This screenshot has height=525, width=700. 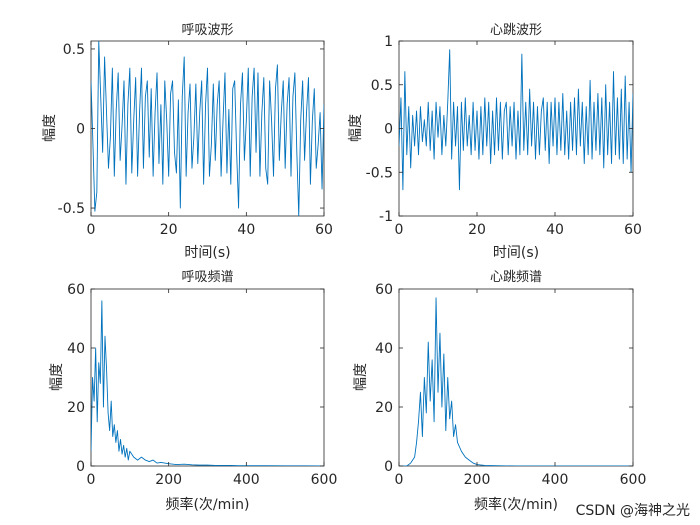 I want to click on resp-spectrum-series-line, so click(x=207, y=383).